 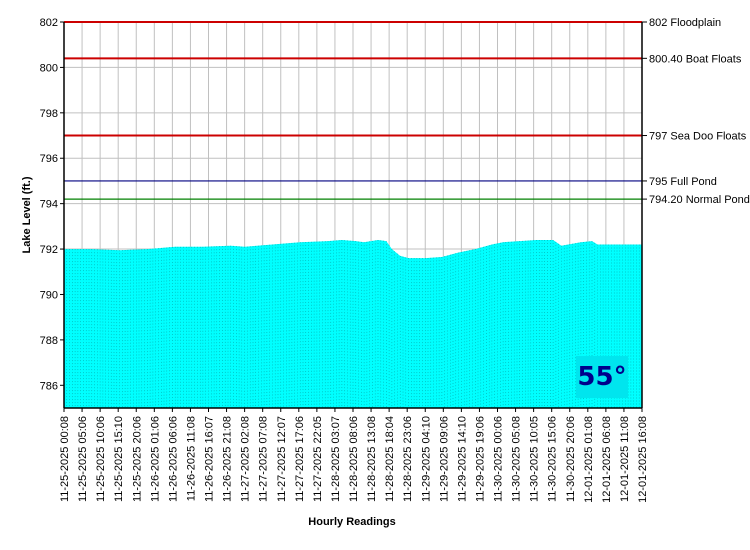 I want to click on y-tick-label: 800, so click(x=49, y=68).